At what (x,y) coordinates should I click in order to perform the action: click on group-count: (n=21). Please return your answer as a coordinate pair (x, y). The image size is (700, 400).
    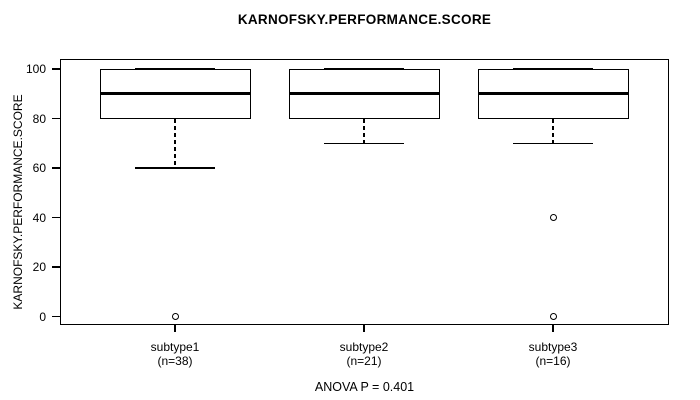
    Looking at the image, I should click on (364, 361).